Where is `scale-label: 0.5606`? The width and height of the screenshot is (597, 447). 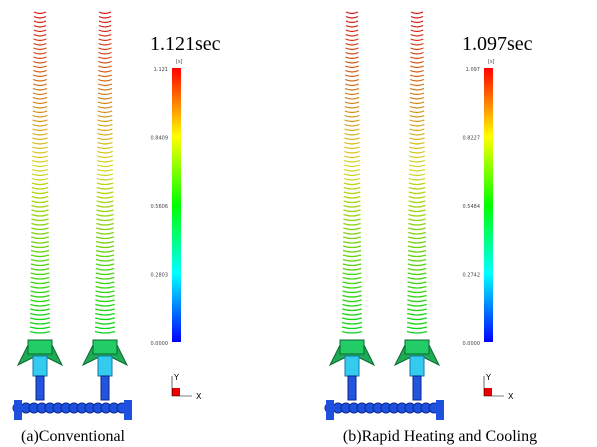 scale-label: 0.5606 is located at coordinates (160, 207).